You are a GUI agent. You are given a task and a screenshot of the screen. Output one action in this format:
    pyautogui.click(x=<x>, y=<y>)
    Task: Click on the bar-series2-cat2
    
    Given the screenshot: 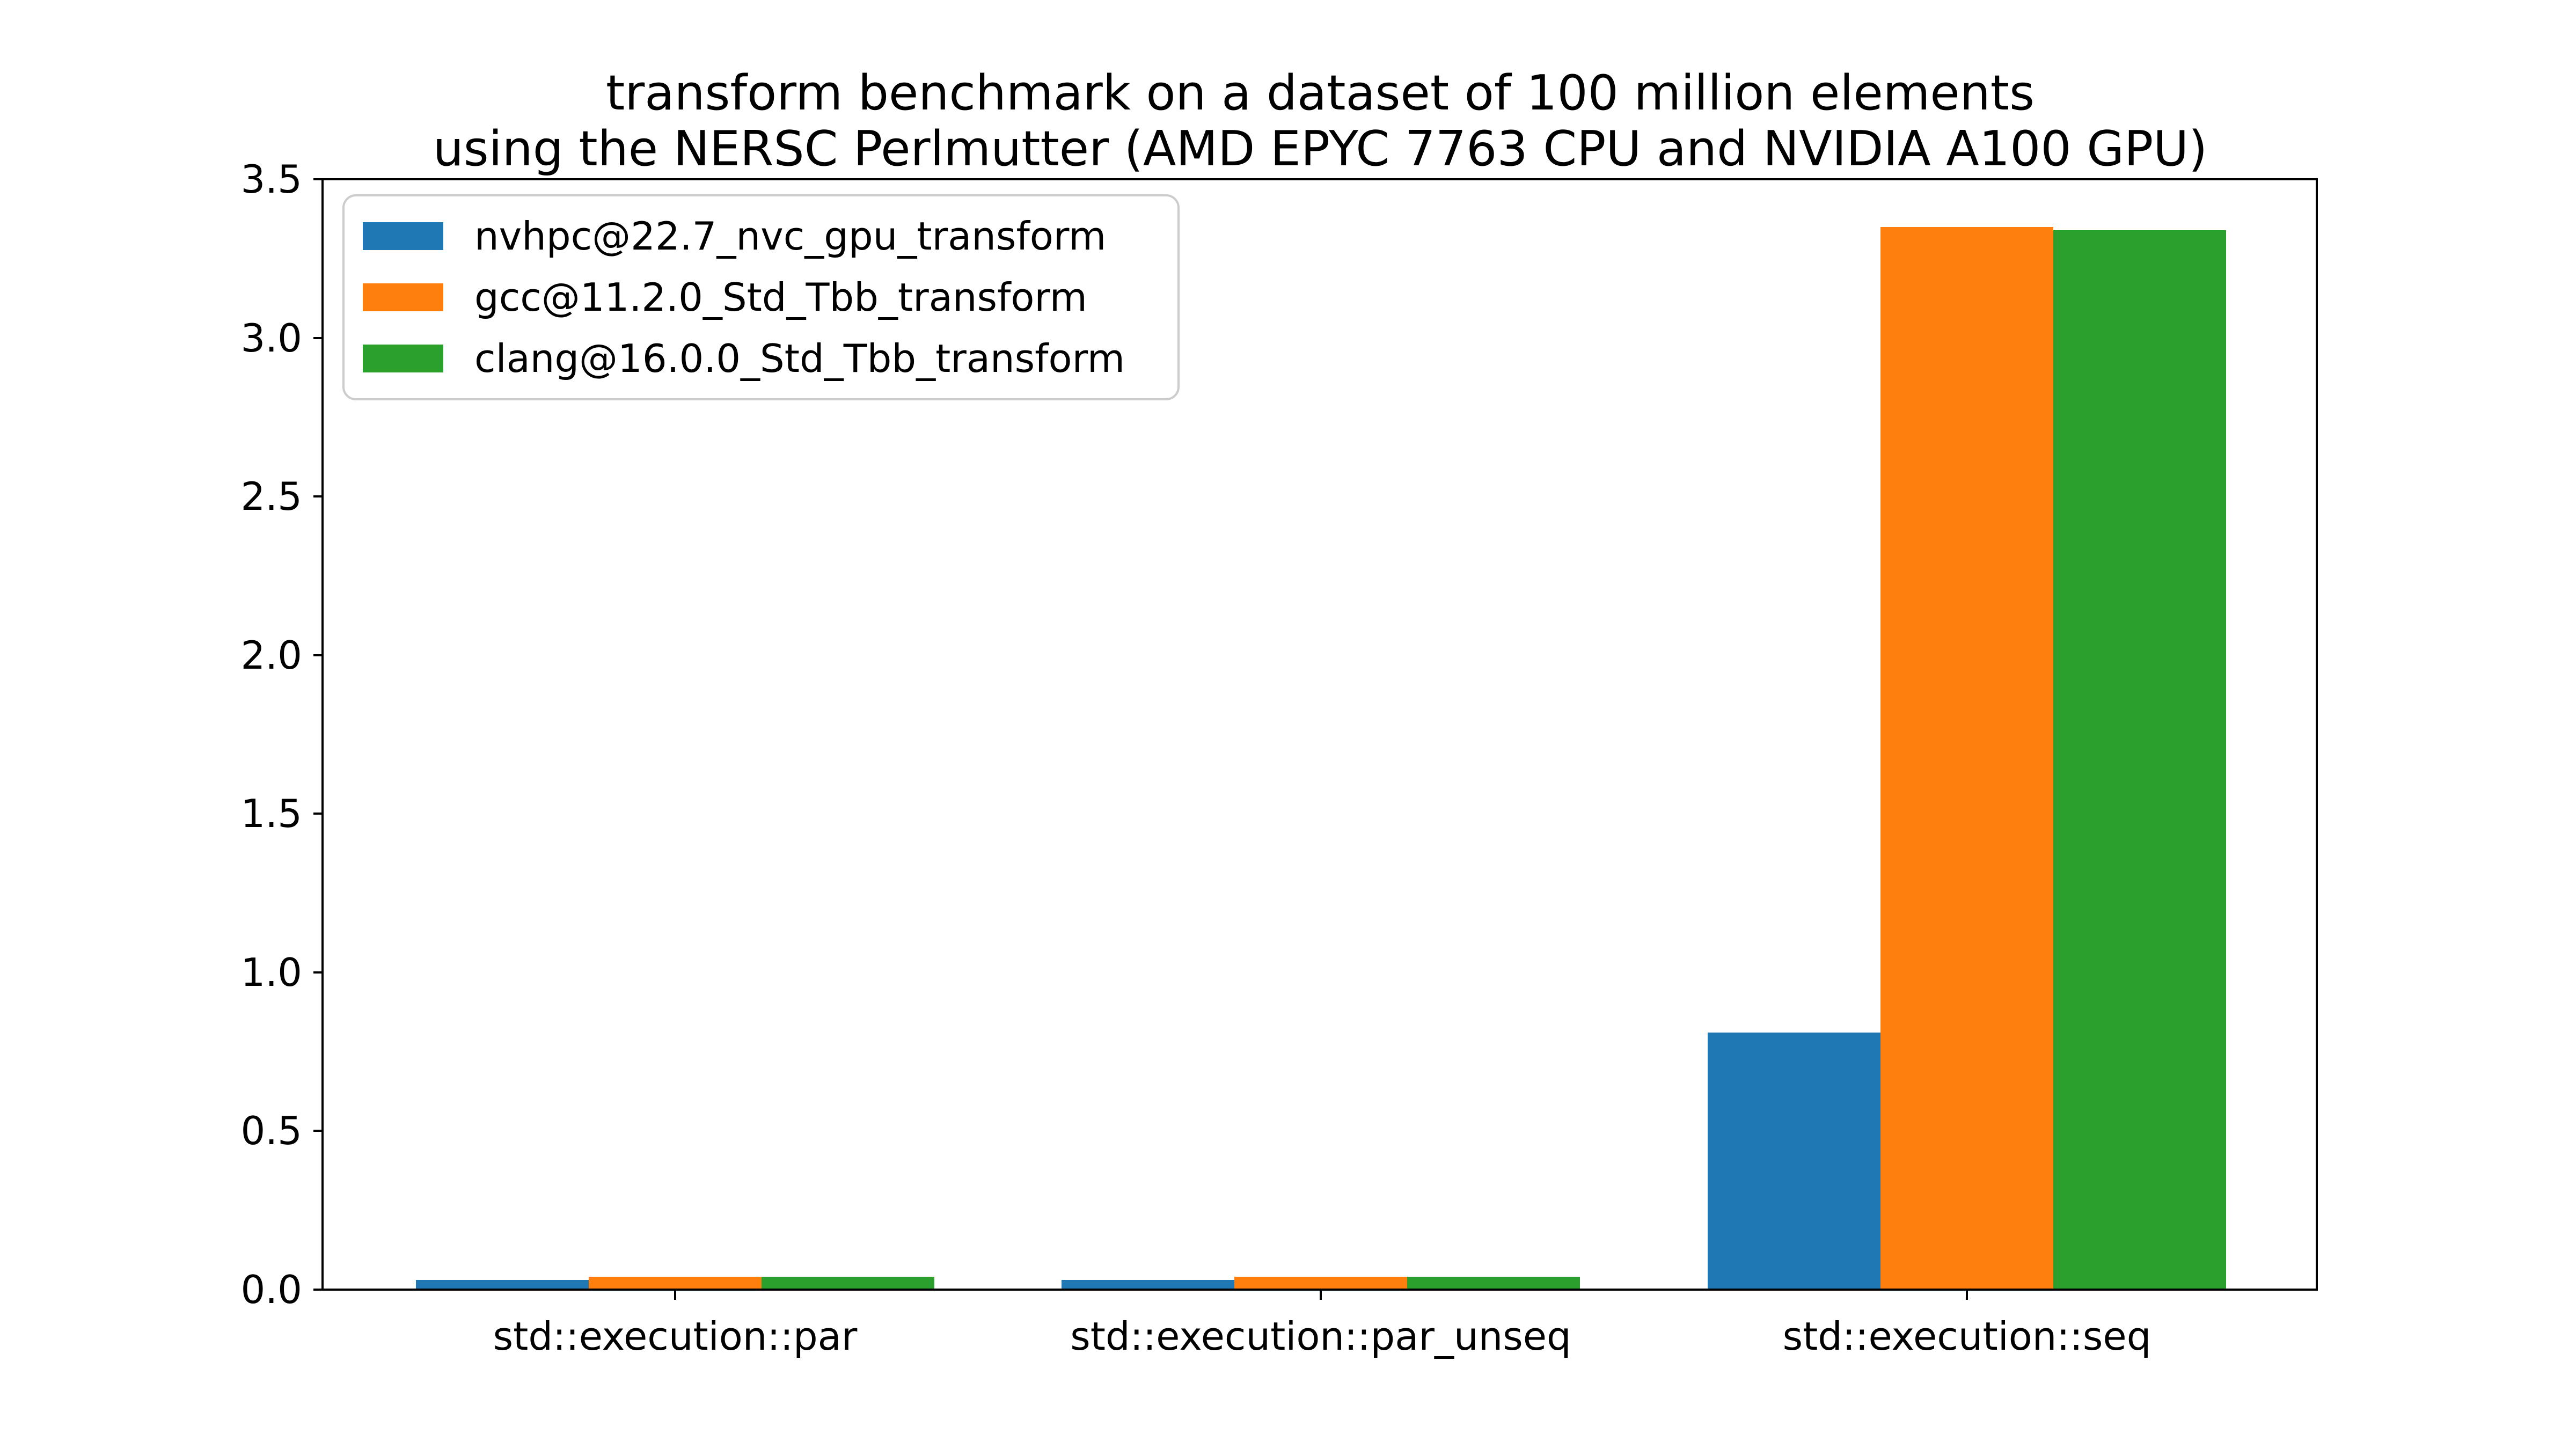 What is the action you would take?
    pyautogui.click(x=2139, y=759)
    